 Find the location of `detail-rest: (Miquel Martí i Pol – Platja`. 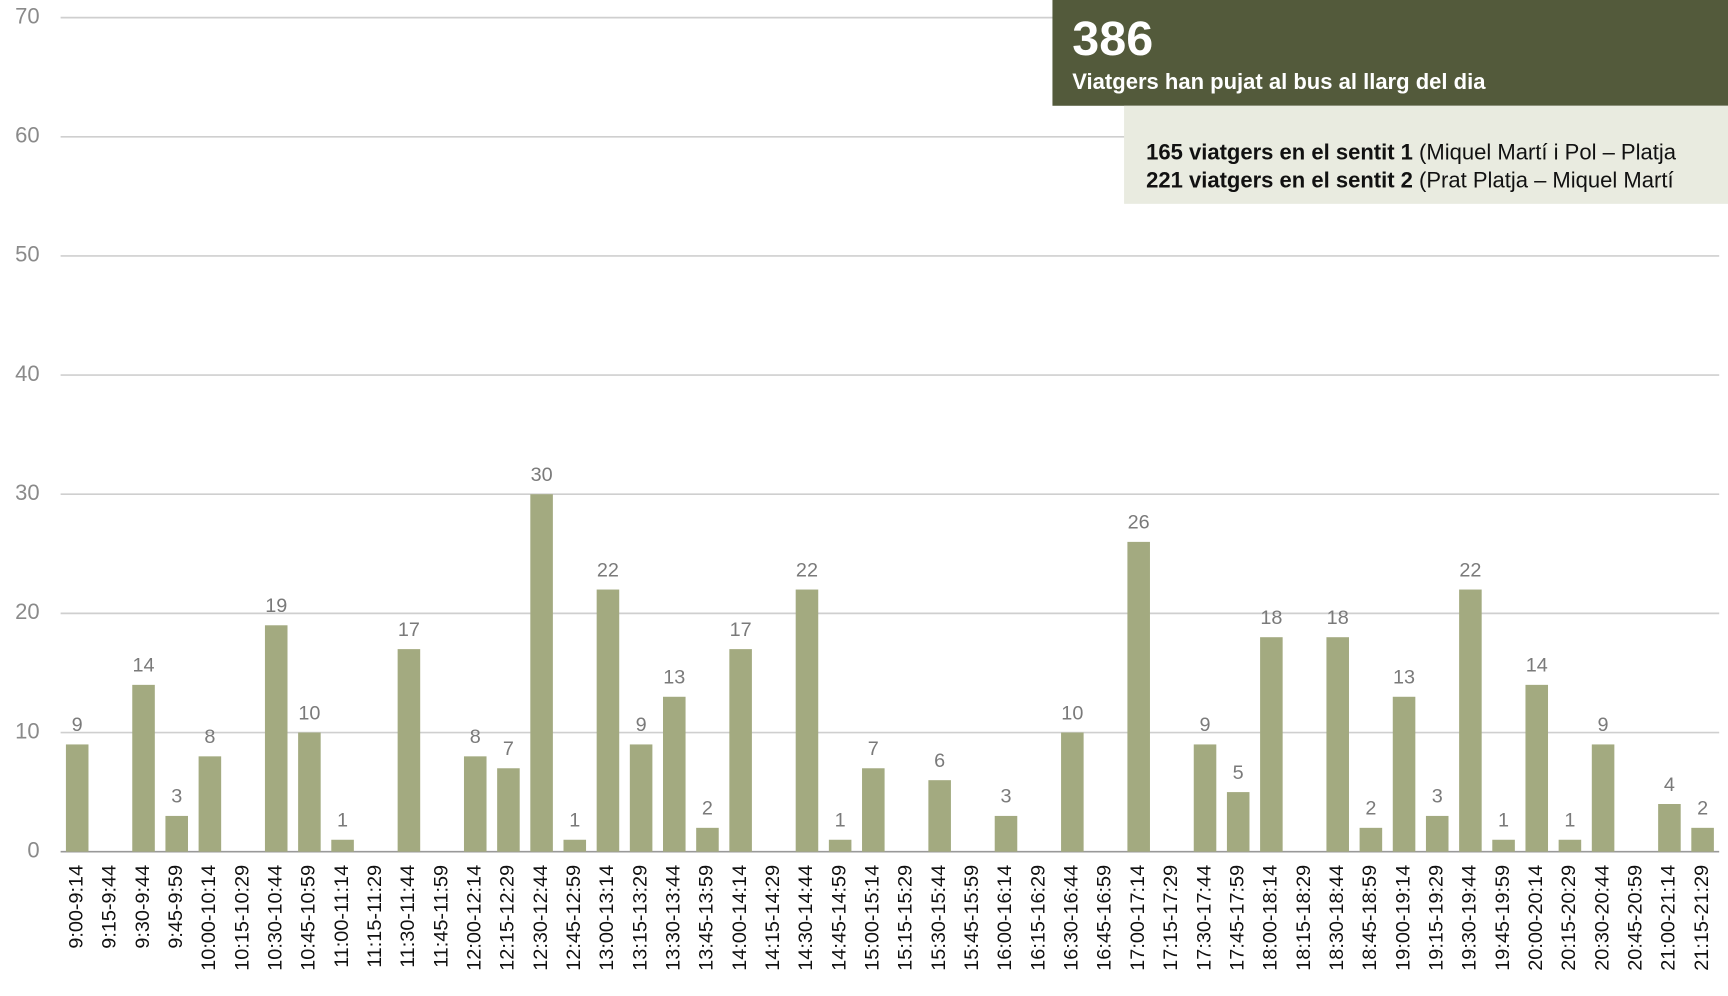

detail-rest: (Miquel Martí i Pol – Platja is located at coordinates (1545, 152).